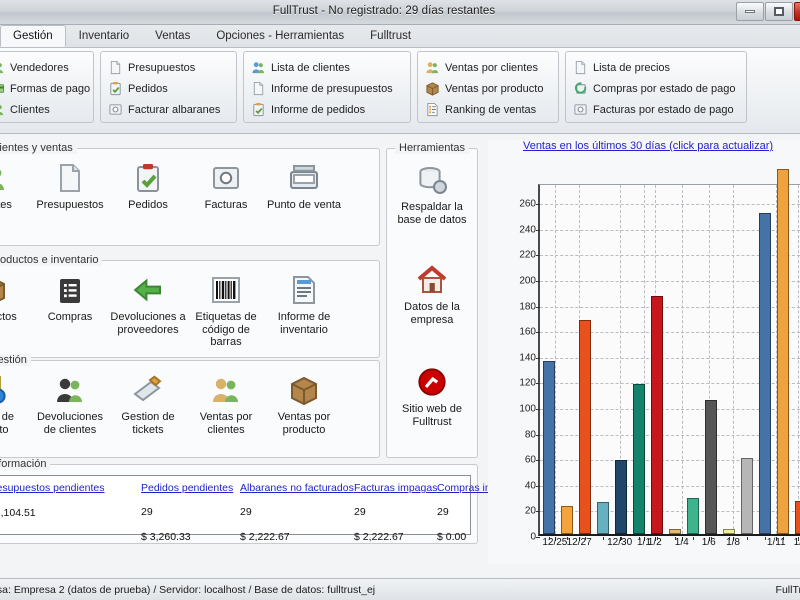 This screenshot has height=600, width=800. Describe the element at coordinates (533, 537) in the screenshot. I see `chart-ytick-label: 0` at that location.